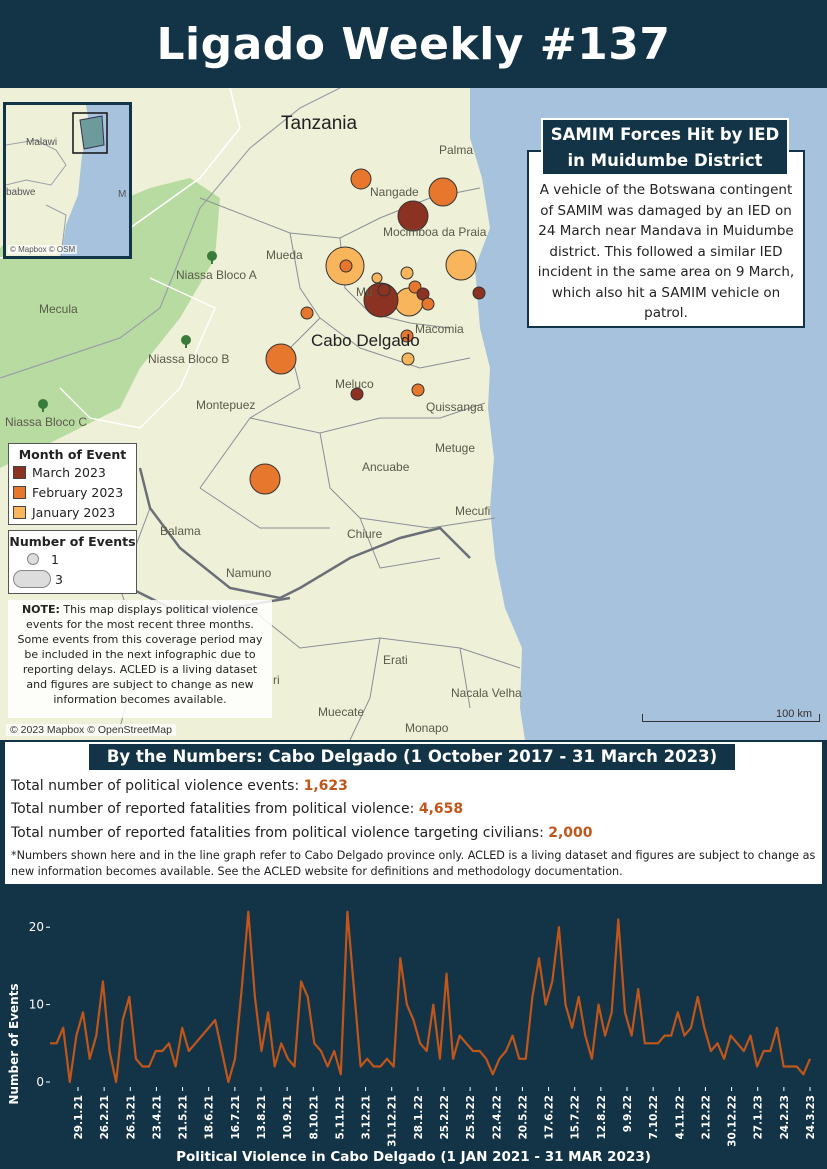 Image resolution: width=827 pixels, height=1169 pixels. Describe the element at coordinates (79, 1117) in the screenshot. I see `x-tick-label: 29.1.21` at that location.